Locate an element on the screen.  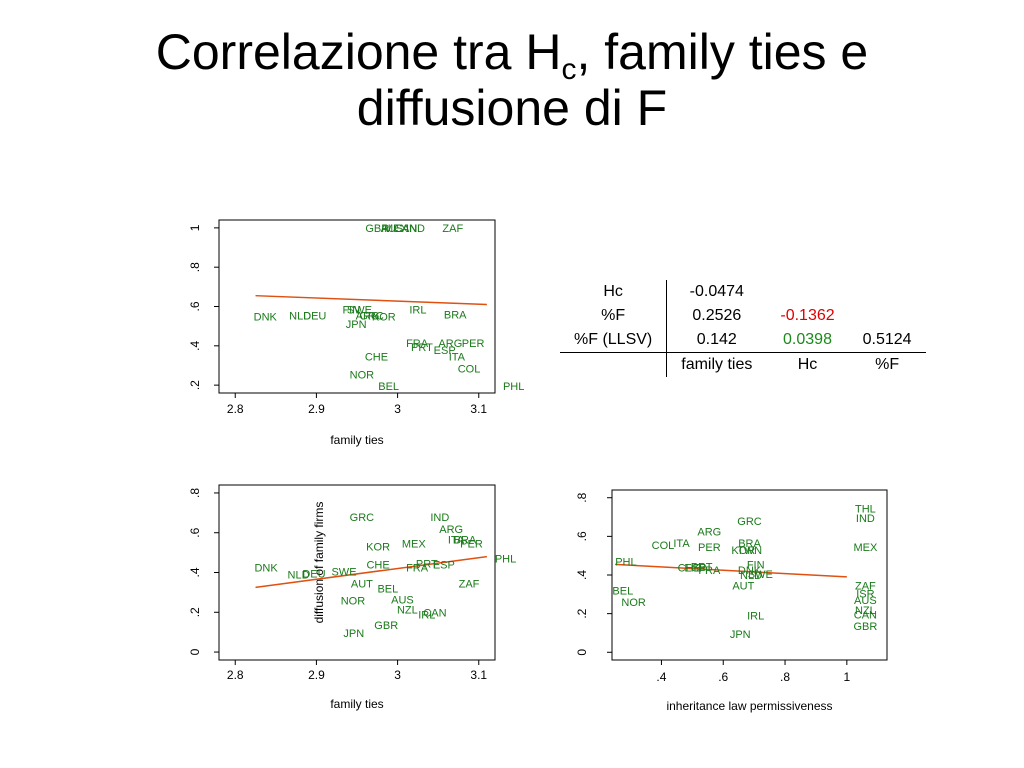
table-header-row: family ties Hc %F is located at coordinates (743, 364).